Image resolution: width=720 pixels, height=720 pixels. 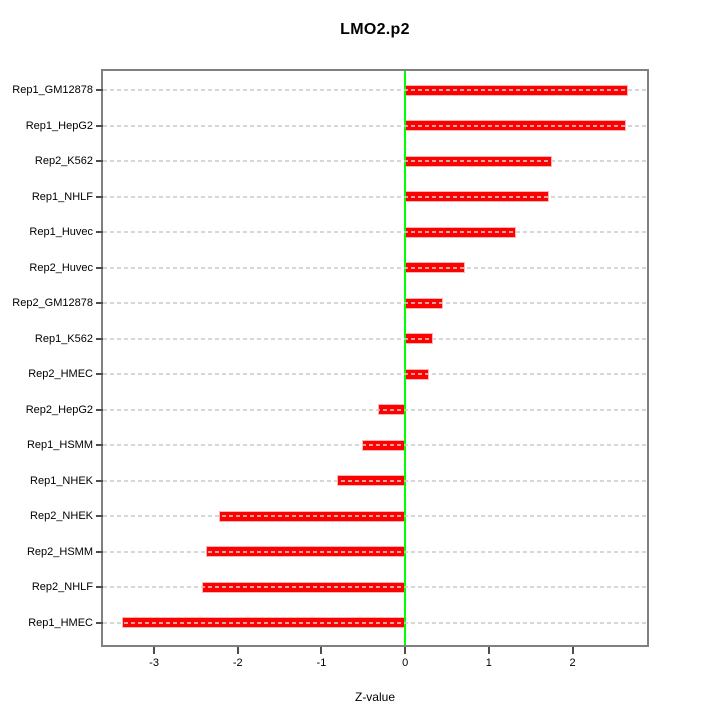 What do you see at coordinates (375, 29) in the screenshot?
I see `chart-title: LMO2.p2` at bounding box center [375, 29].